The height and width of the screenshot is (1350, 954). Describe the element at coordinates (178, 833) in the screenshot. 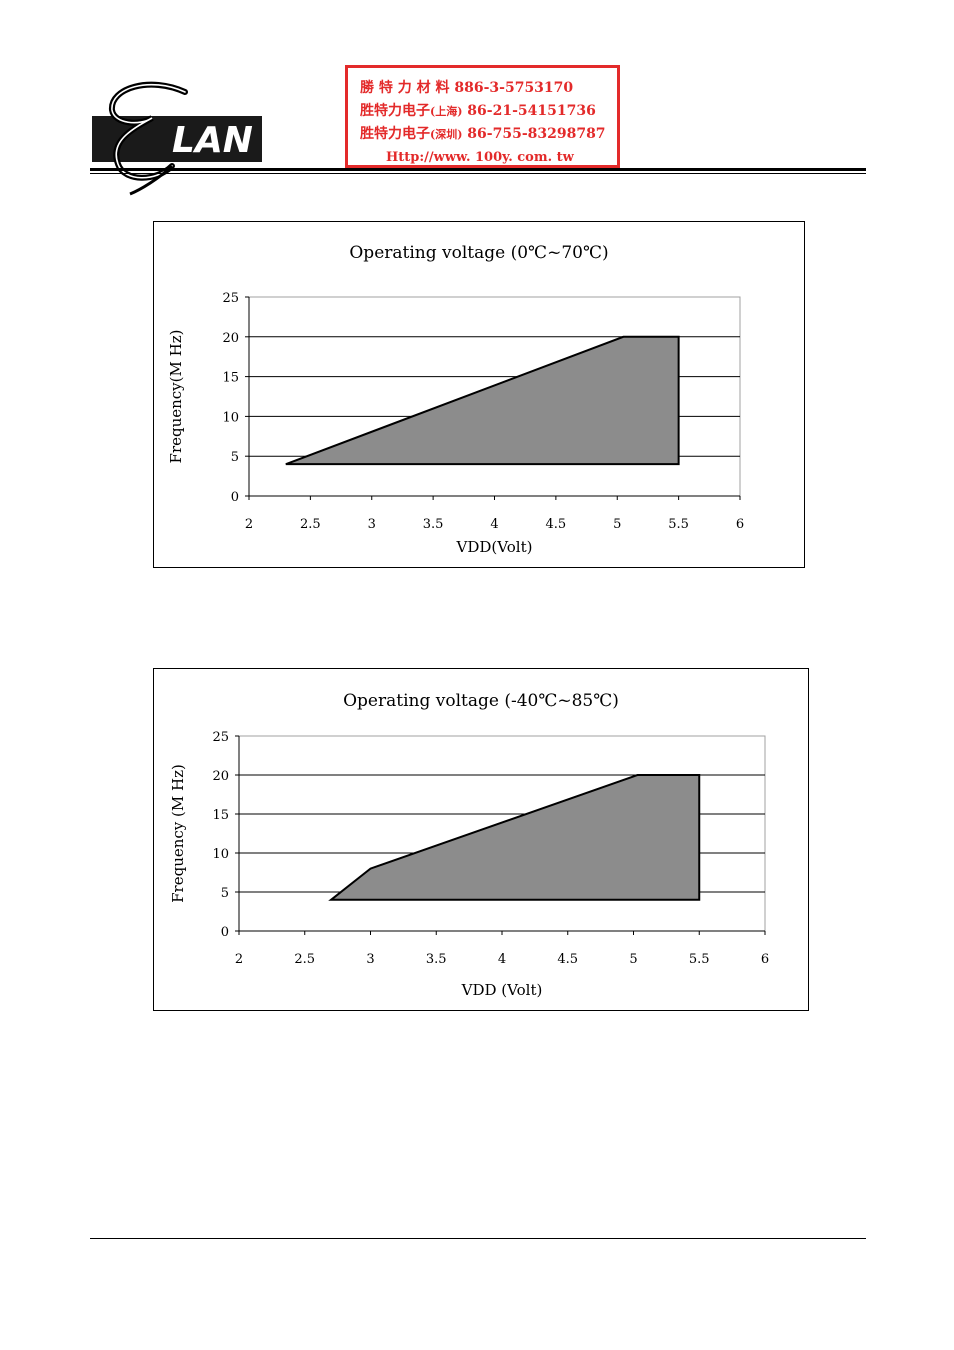

I see `y-axis-label: Frequency (M Hz)` at that location.